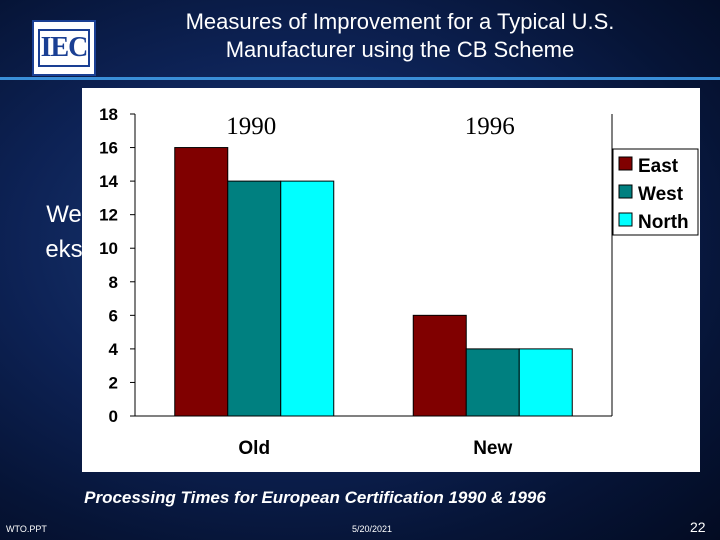 Image resolution: width=720 pixels, height=540 pixels. What do you see at coordinates (251, 126) in the screenshot?
I see `annotation-year: 1990` at bounding box center [251, 126].